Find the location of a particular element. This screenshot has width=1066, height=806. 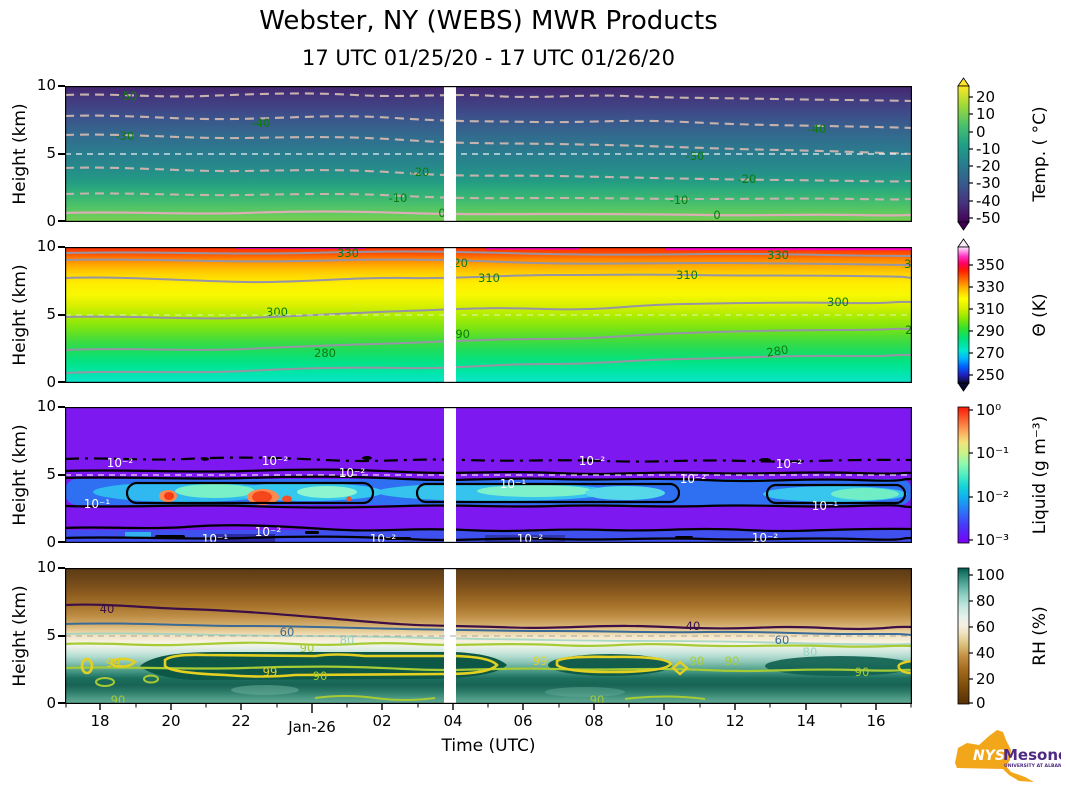

figure-title: Webster, NY (WEBS) MWR Products is located at coordinates (488, 21).